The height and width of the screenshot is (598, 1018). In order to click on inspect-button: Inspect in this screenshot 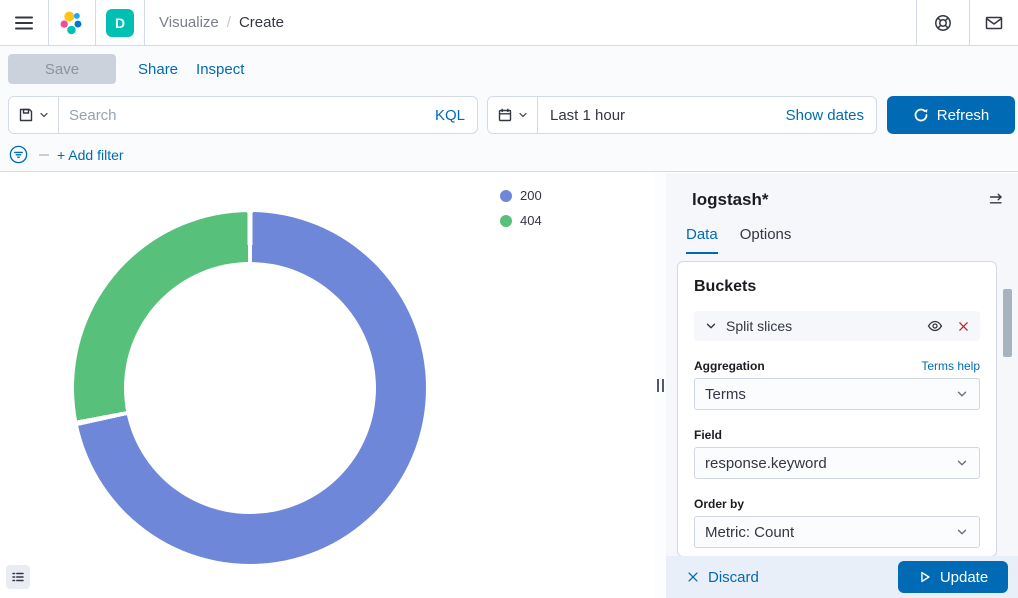, I will do `click(220, 69)`.